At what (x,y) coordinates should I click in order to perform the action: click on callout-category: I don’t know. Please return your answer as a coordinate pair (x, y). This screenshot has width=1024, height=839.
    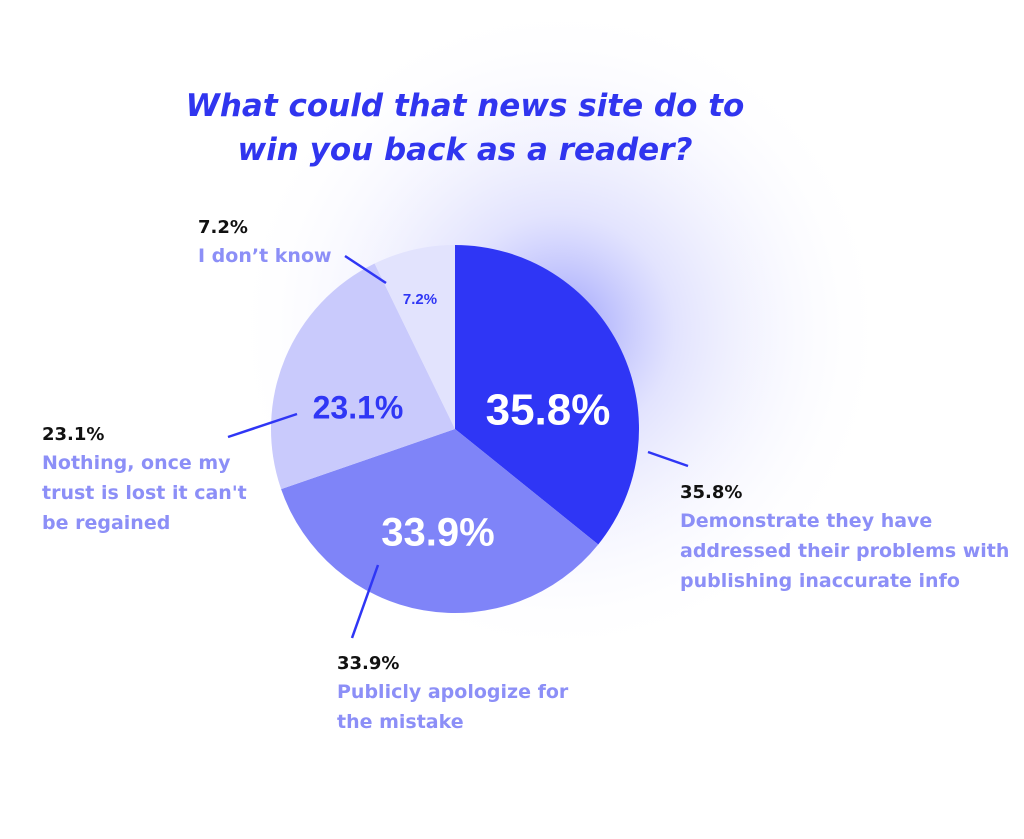
    Looking at the image, I should click on (265, 256).